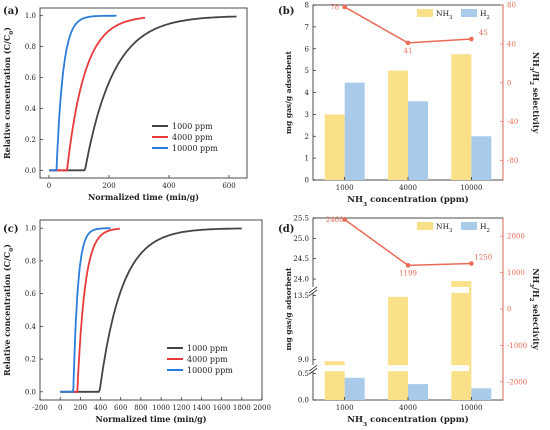 The height and width of the screenshot is (430, 550). What do you see at coordinates (222, 408) in the screenshot?
I see `x-tick-label: 1600` at bounding box center [222, 408].